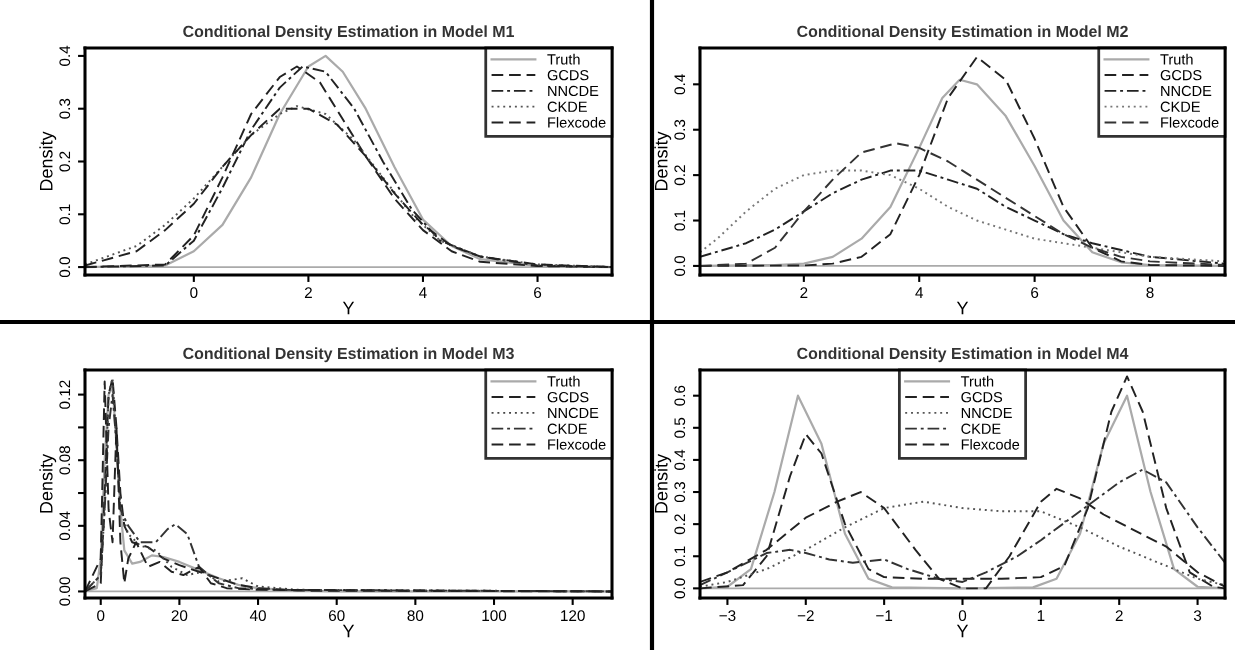 The width and height of the screenshot is (1235, 650). What do you see at coordinates (1041, 615) in the screenshot?
I see `x-tick-label: 1` at bounding box center [1041, 615].